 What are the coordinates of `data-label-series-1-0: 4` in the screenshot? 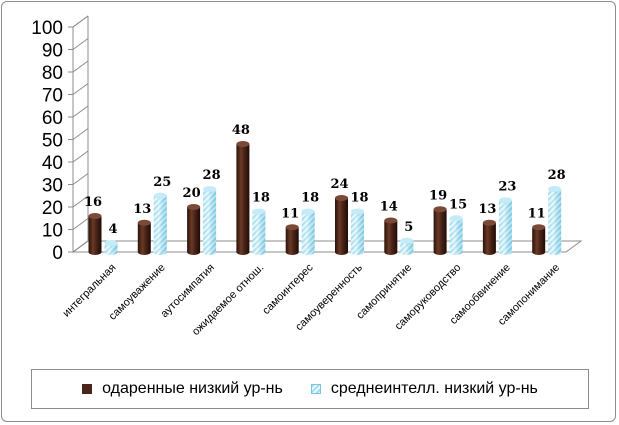 It's located at (112, 229).